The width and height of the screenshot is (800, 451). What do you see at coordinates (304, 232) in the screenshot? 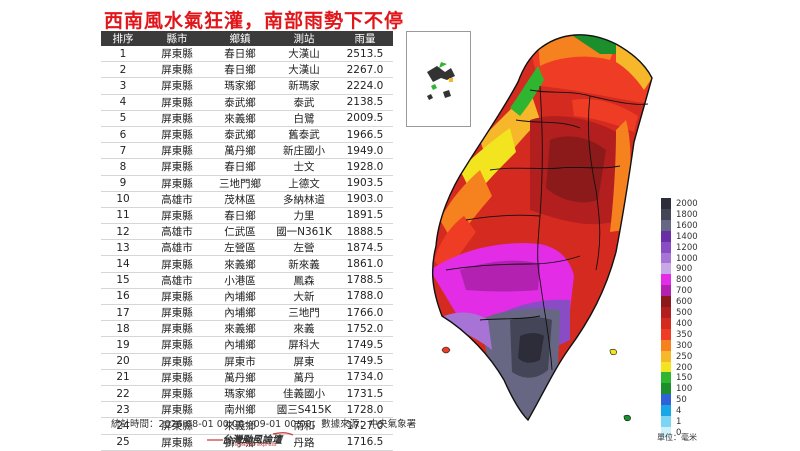
I see `cell-station: 國一N361K` at bounding box center [304, 232].